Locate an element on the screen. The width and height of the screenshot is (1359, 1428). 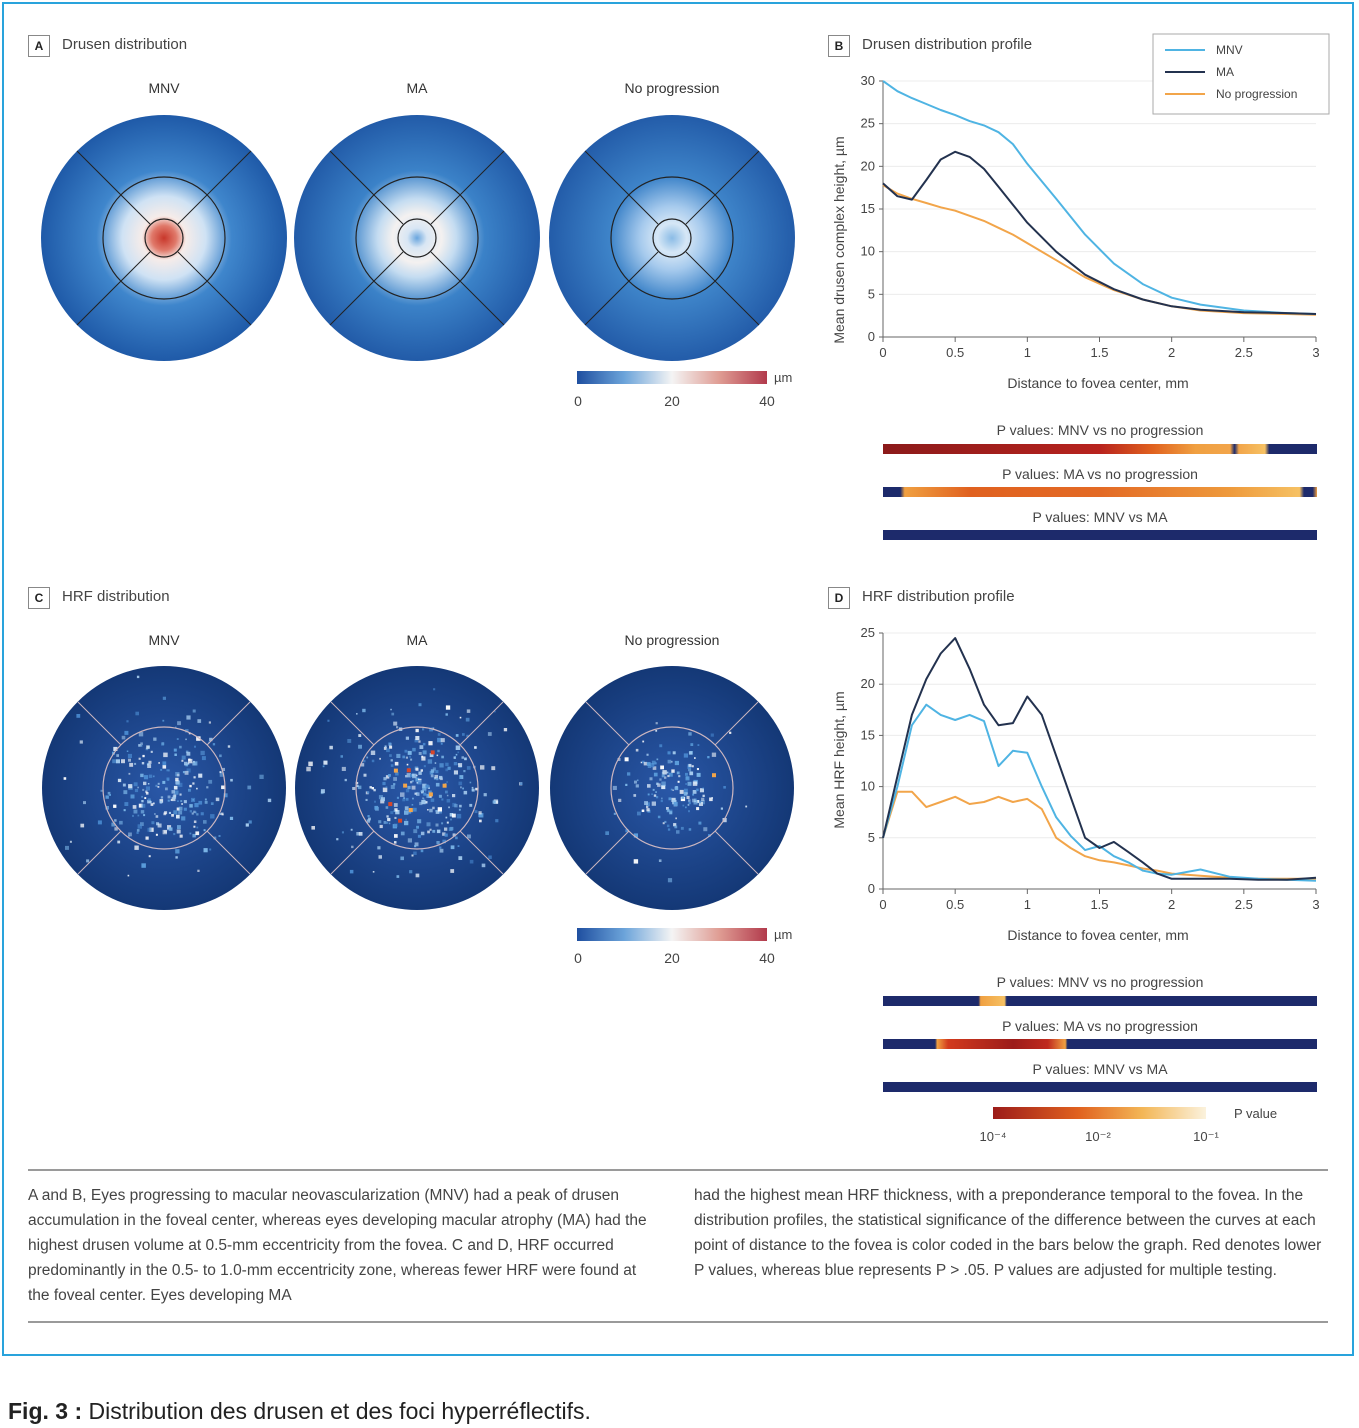
chart-b-ytick-label: 10 is located at coordinates (868, 251).